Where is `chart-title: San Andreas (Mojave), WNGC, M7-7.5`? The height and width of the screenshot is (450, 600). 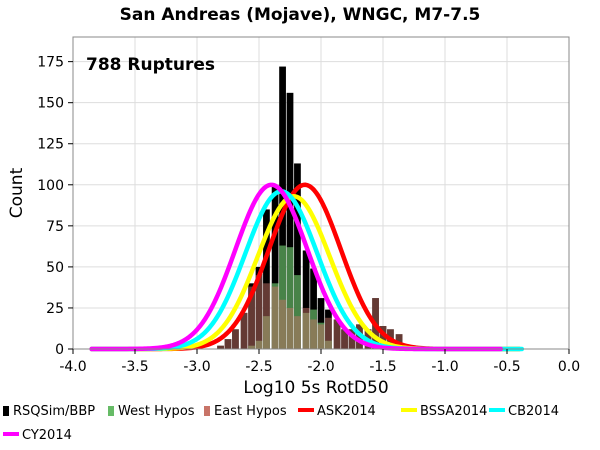 chart-title: San Andreas (Mojave), WNGC, M7-7.5 is located at coordinates (300, 15).